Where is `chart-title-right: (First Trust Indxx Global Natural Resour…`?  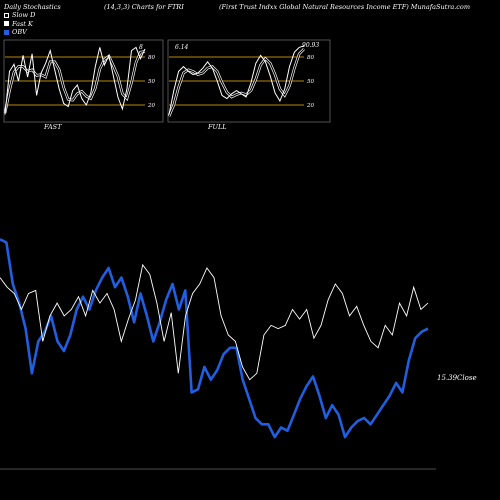 chart-title-right: (First Trust Indxx Global Natural Resour… is located at coordinates (345, 7).